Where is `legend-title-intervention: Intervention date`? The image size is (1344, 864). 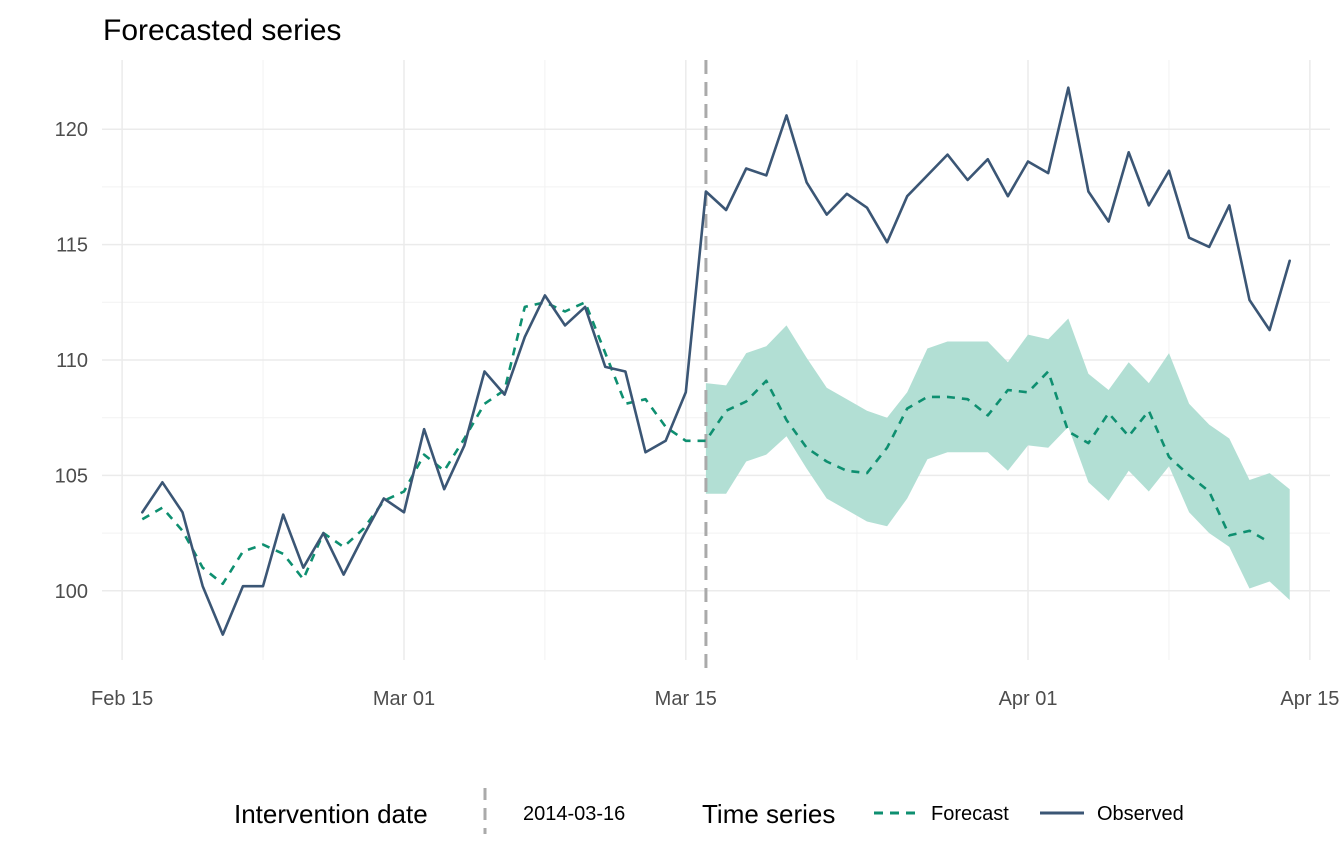 legend-title-intervention: Intervention date is located at coordinates (331, 814).